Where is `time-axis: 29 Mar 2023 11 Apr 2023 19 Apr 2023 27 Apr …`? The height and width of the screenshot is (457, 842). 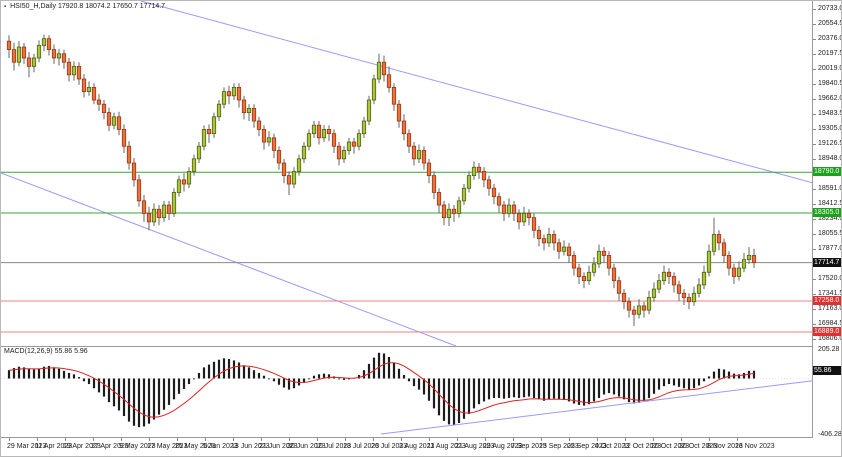 time-axis: 29 Mar 2023 11 Apr 2023 19 Apr 2023 27 Apr … is located at coordinates (421, 447).